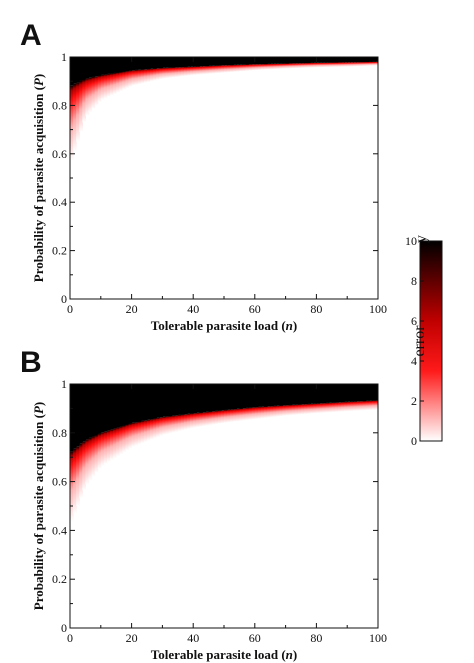 Image resolution: width=474 pixels, height=663 pixels. What do you see at coordinates (59, 251) in the screenshot?
I see `y-tick-label: 0.2` at bounding box center [59, 251].